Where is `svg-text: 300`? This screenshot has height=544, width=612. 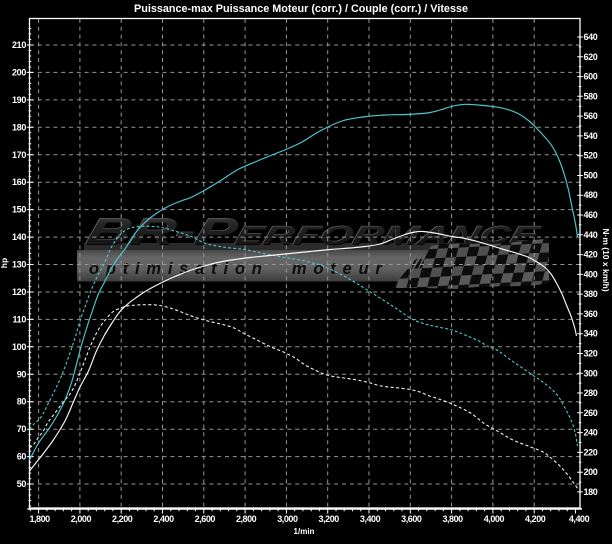 svg-text: 300 is located at coordinates (591, 373).